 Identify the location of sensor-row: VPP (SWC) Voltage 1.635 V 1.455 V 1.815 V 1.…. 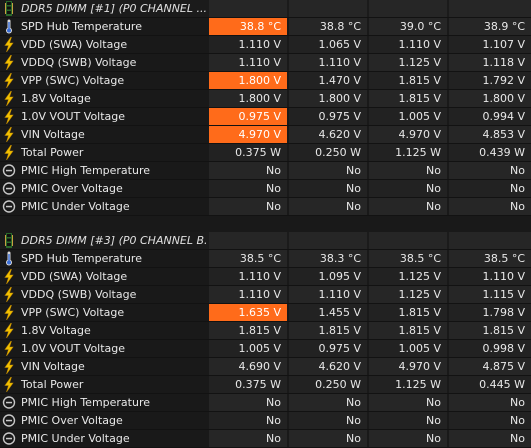
(265, 313).